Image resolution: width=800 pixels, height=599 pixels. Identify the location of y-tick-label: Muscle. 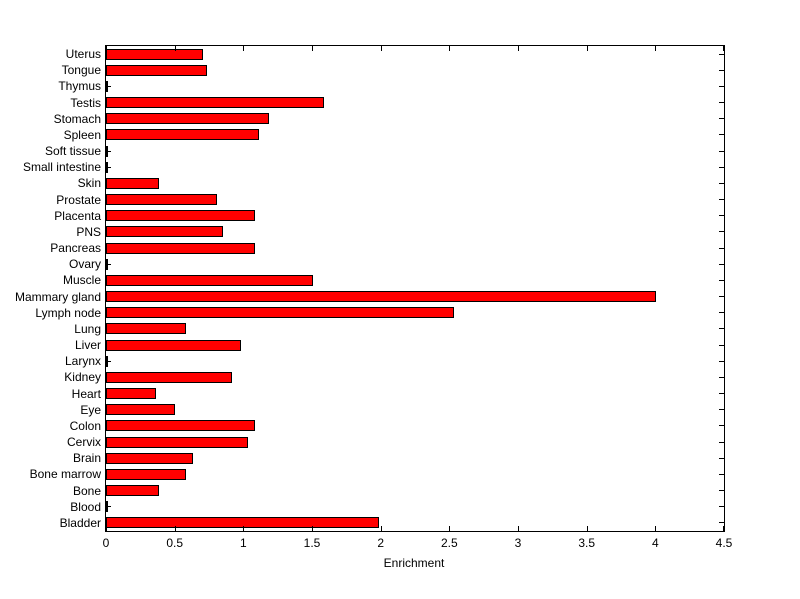
(81, 280).